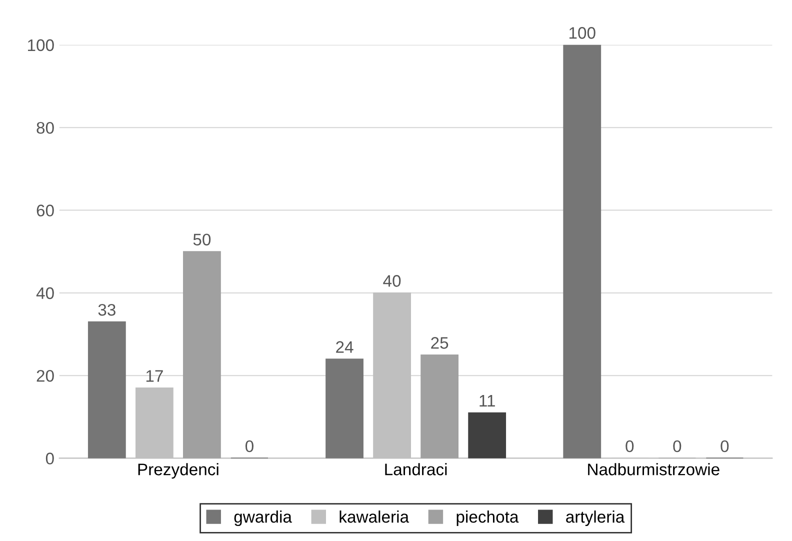 This screenshot has width=792, height=541. I want to click on y-tick-label: 20, so click(45, 376).